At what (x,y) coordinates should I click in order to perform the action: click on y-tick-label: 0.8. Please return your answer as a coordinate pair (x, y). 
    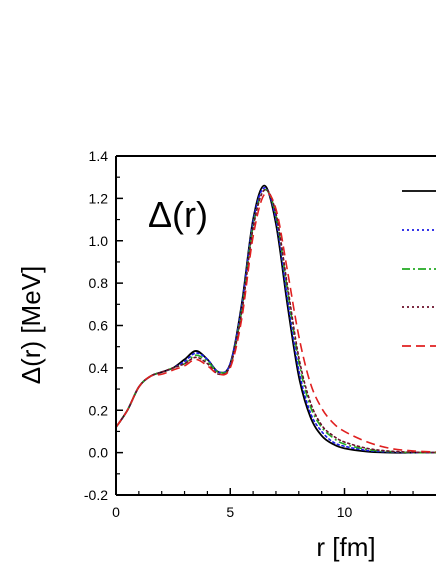
    Looking at the image, I should click on (99, 283).